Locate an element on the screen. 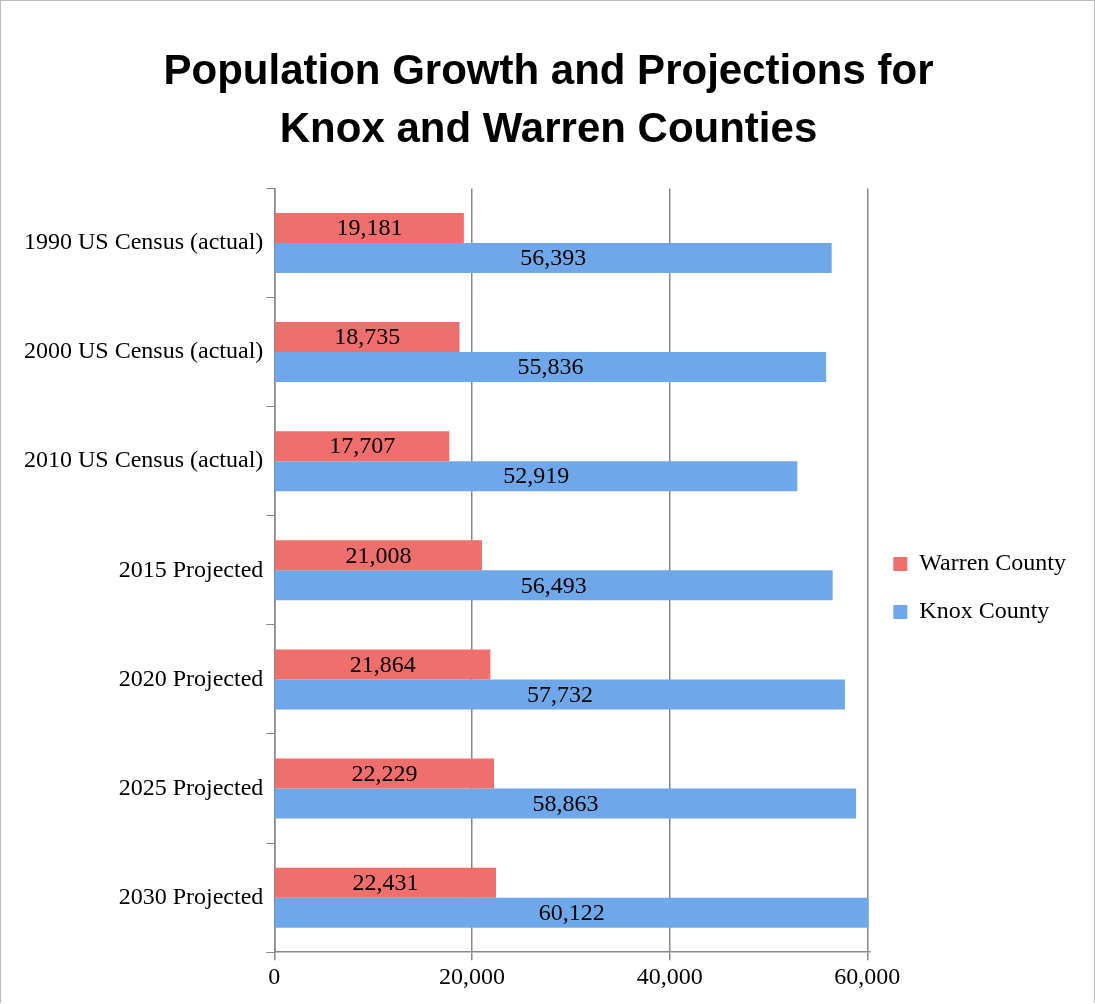 The width and height of the screenshot is (1095, 1004). x-tick-label: 40,000 is located at coordinates (669, 975).